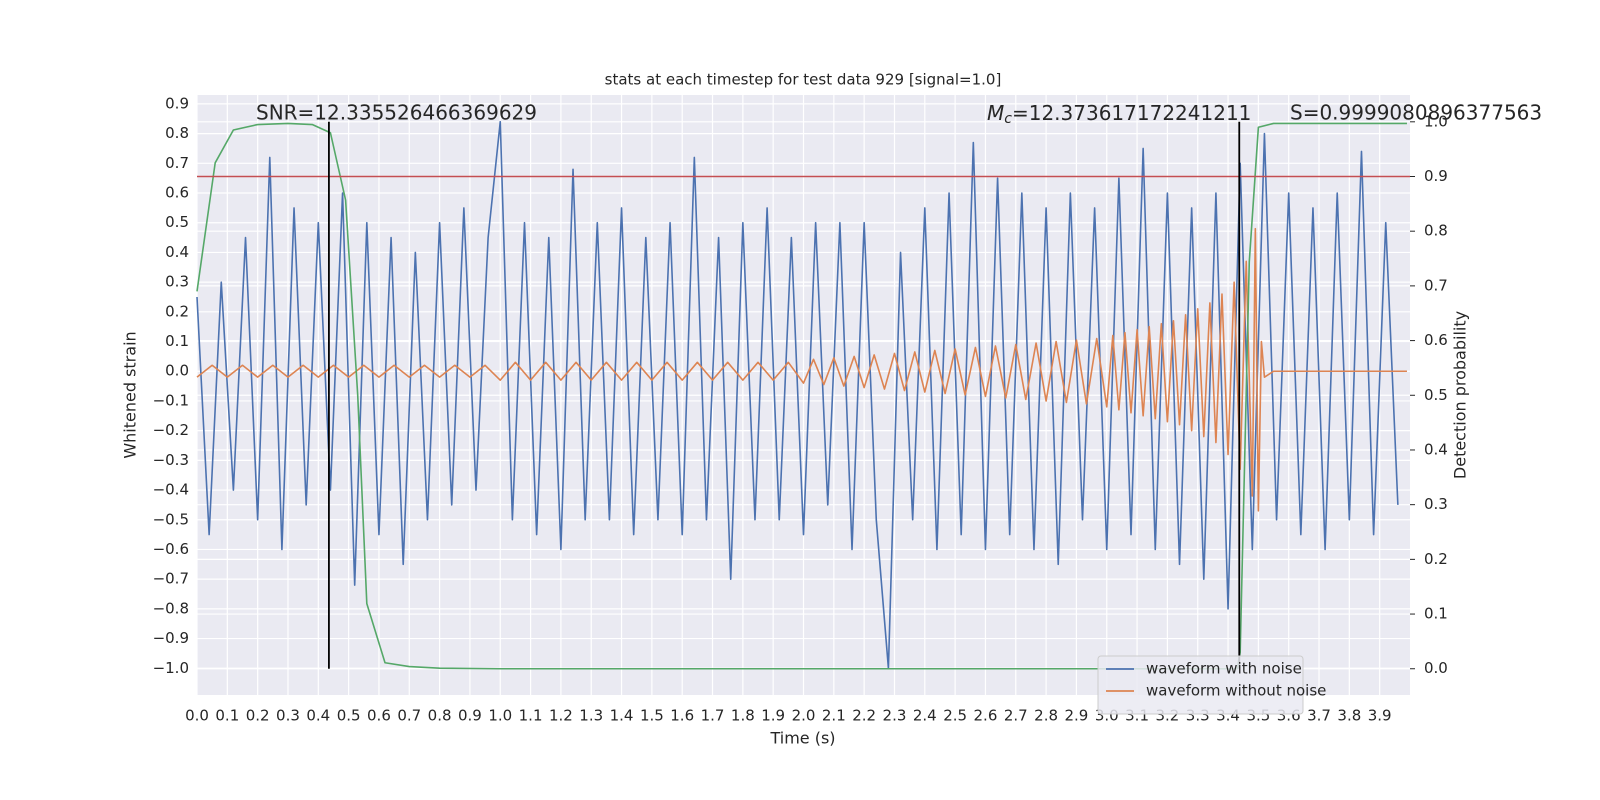 The width and height of the screenshot is (1600, 800). Describe the element at coordinates (1436, 504) in the screenshot. I see `y2-tick-label: 0.3` at that location.